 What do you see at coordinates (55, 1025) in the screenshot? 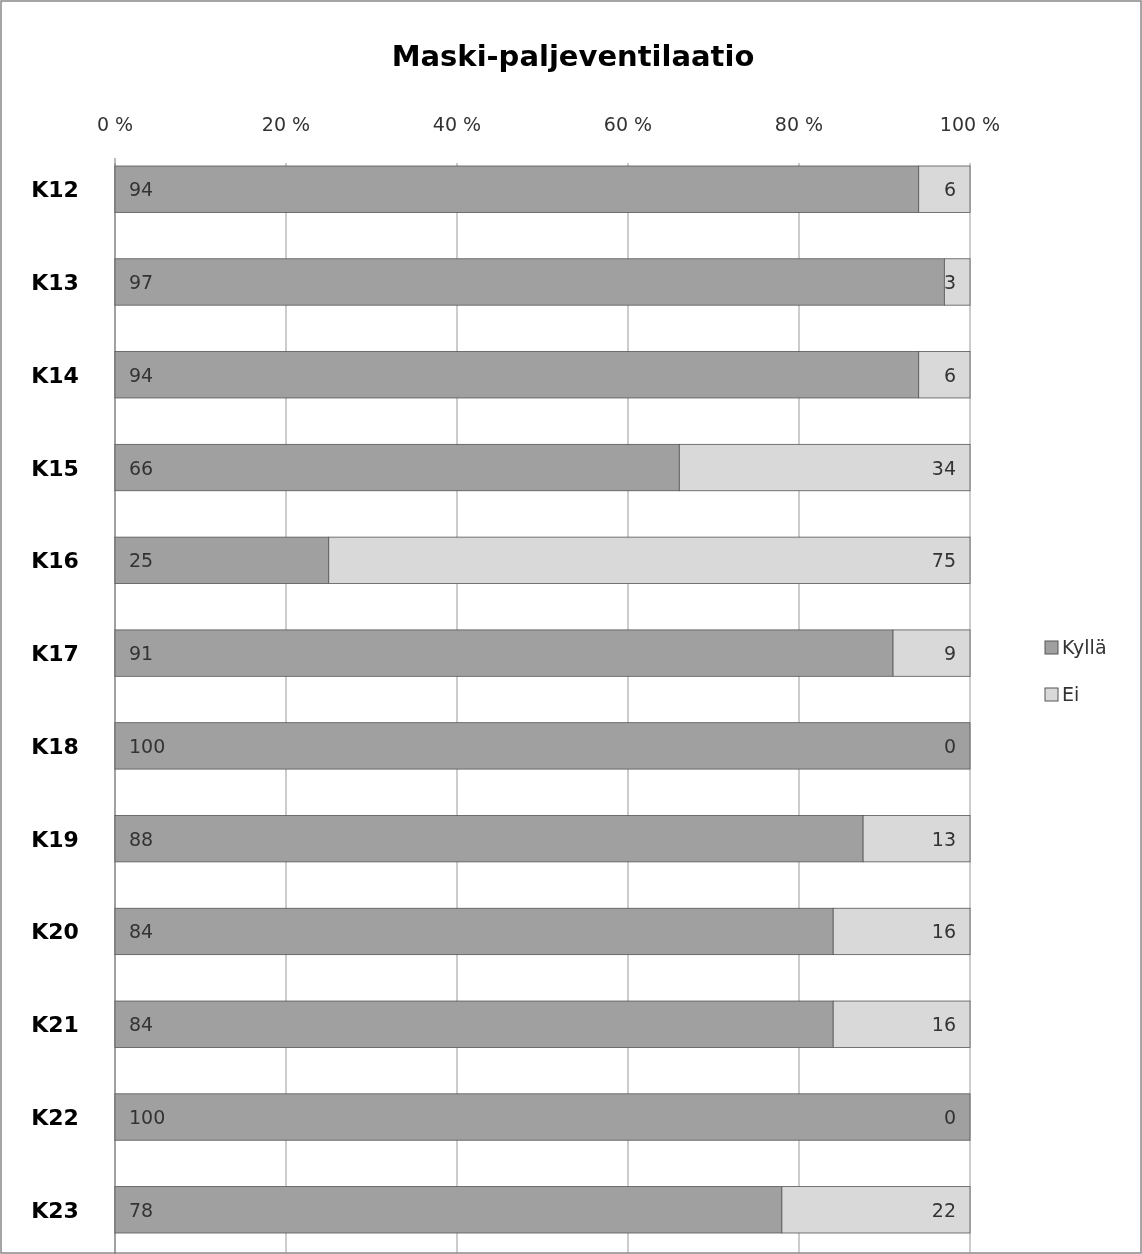
I see `y-tick-label: K21` at bounding box center [55, 1025].